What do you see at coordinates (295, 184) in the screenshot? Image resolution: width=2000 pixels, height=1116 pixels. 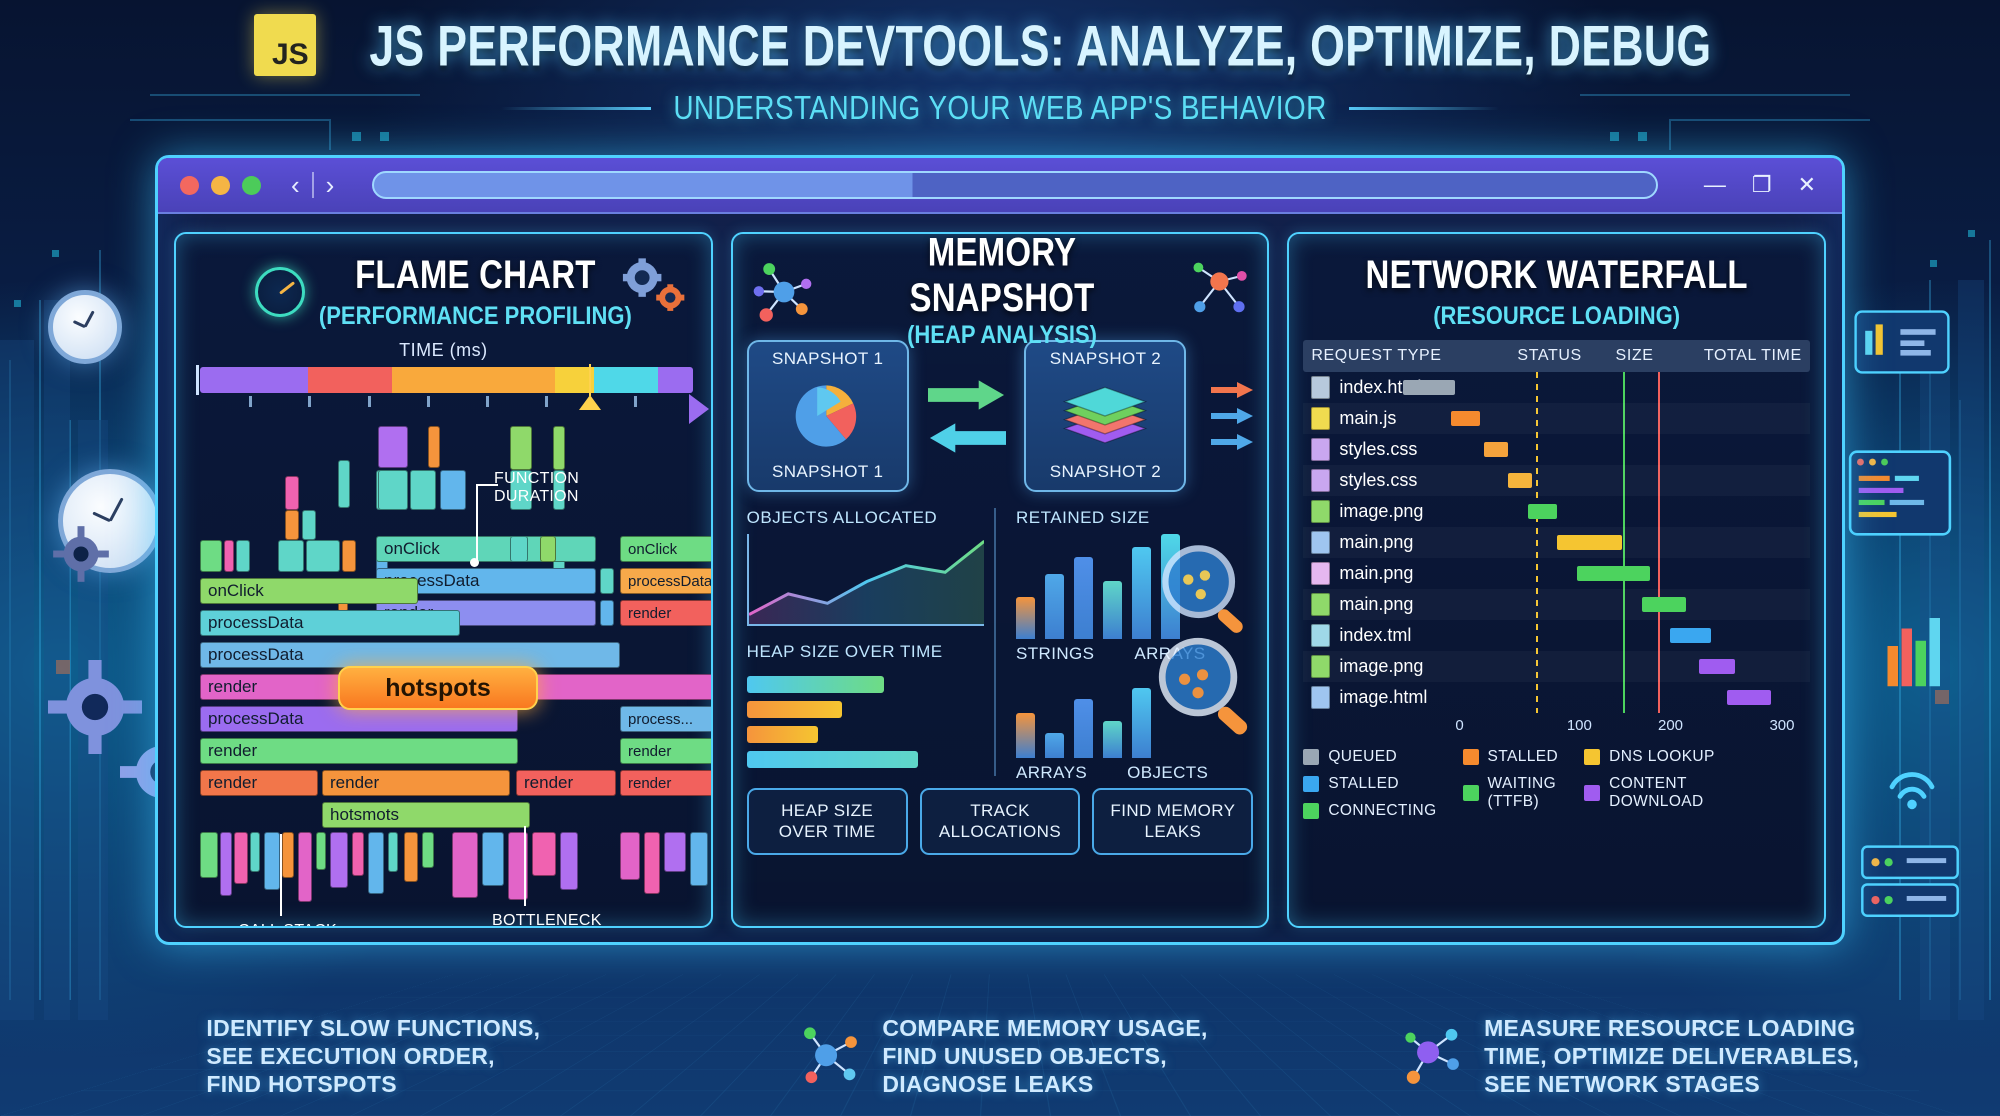 I see `back-icon: ‹` at bounding box center [295, 184].